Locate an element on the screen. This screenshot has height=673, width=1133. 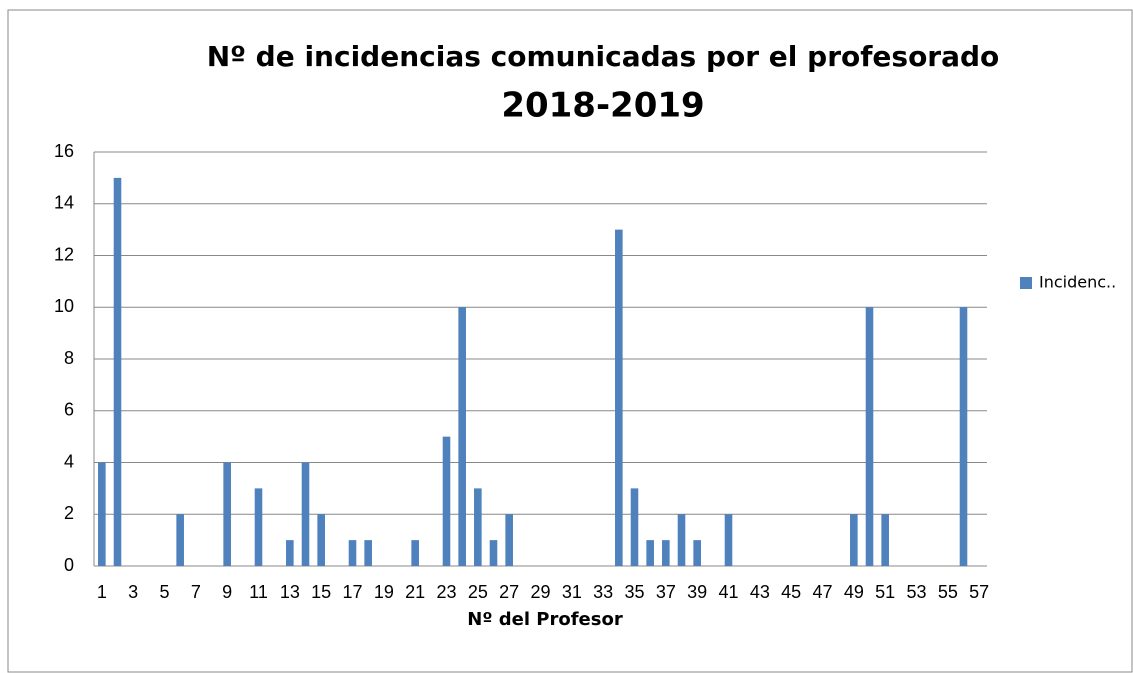
x-tick-label: 57 is located at coordinates (979, 592).